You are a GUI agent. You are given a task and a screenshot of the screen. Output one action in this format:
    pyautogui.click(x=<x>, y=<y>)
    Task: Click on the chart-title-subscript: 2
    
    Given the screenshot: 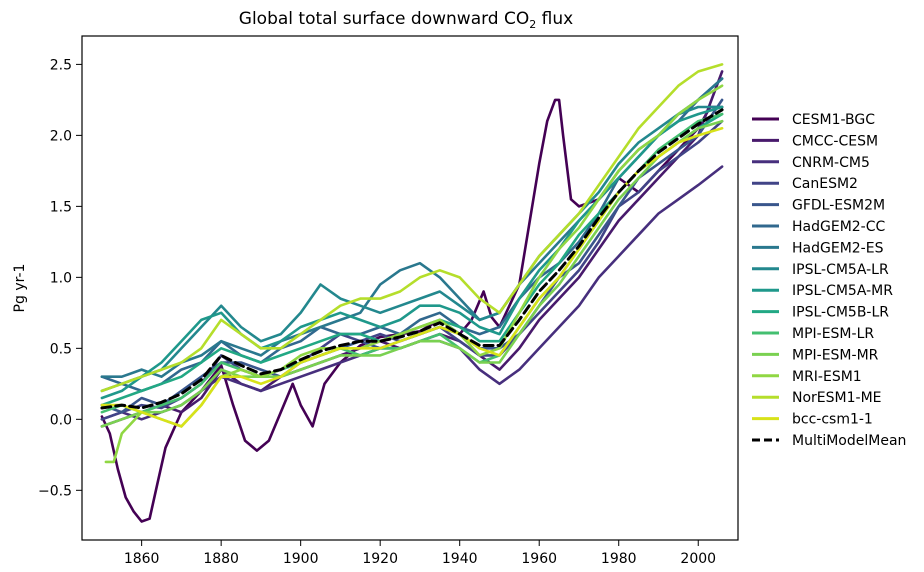 What is the action you would take?
    pyautogui.click(x=532, y=24)
    